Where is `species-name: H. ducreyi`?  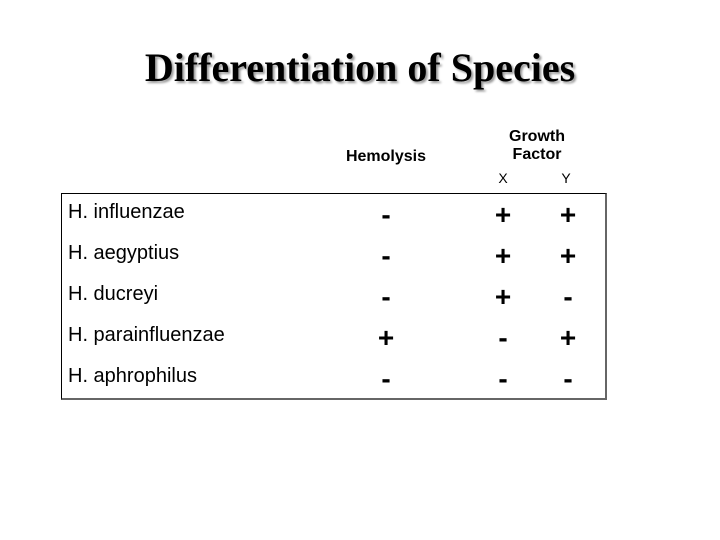
species-name: H. ducreyi is located at coordinates (113, 294).